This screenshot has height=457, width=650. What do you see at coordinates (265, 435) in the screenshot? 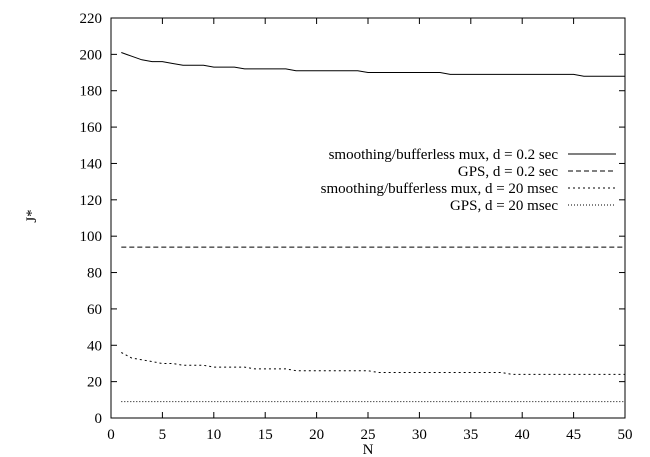
I see `x-tick-label: 15` at bounding box center [265, 435].